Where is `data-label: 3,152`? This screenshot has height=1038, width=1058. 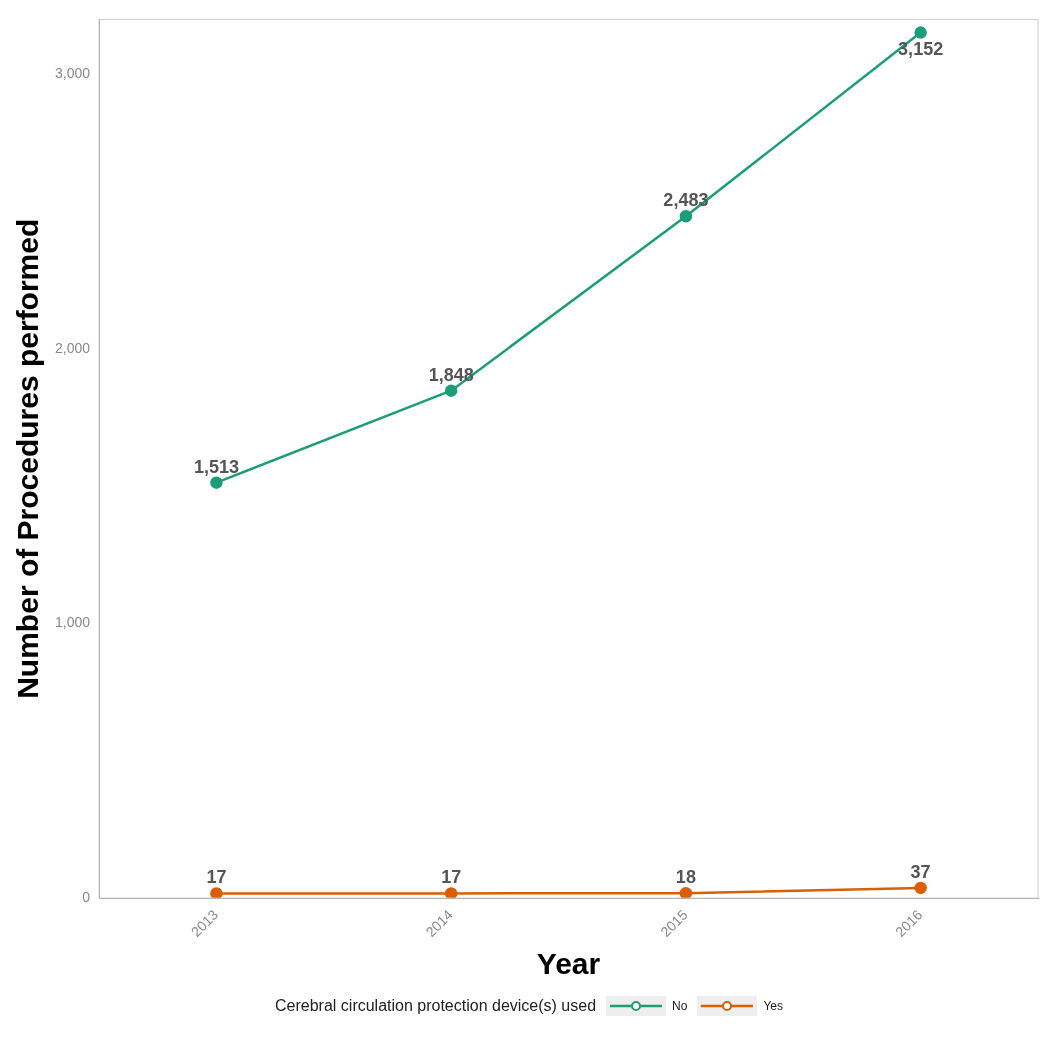
data-label: 3,152 is located at coordinates (921, 48).